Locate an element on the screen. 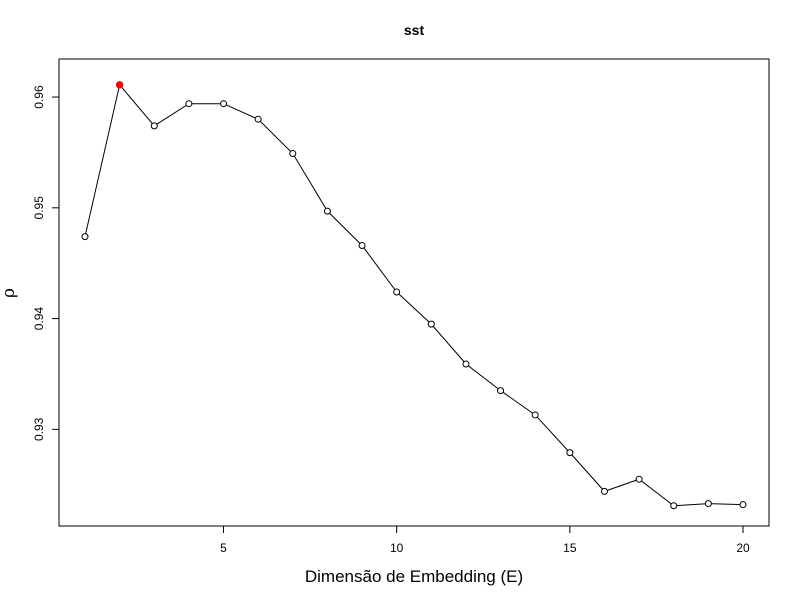  x-tick-label: 10 is located at coordinates (397, 548).